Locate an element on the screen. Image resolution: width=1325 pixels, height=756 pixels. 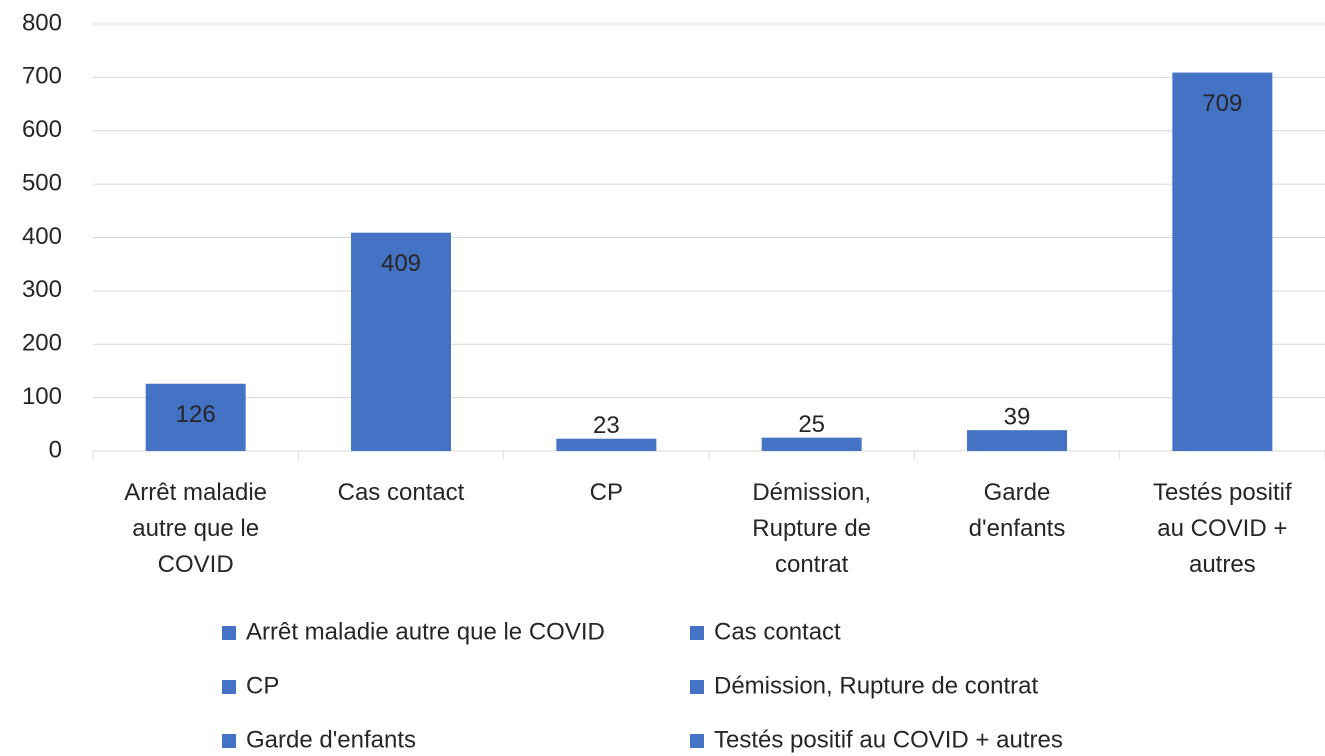
x-tick-label: Testés positif au COVID + autres is located at coordinates (1222, 528).